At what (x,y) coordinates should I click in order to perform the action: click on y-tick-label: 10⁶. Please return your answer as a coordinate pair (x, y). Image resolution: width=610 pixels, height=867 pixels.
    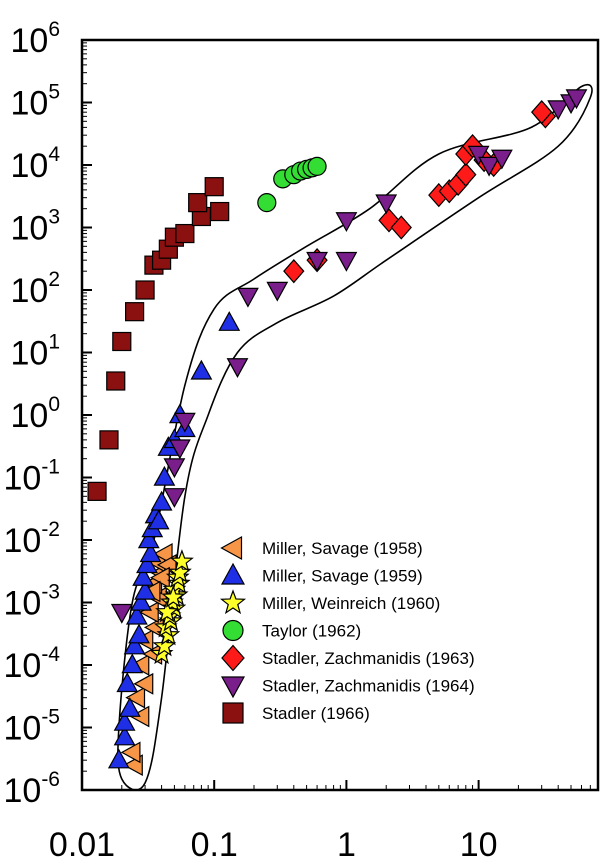
    Looking at the image, I should click on (35, 39).